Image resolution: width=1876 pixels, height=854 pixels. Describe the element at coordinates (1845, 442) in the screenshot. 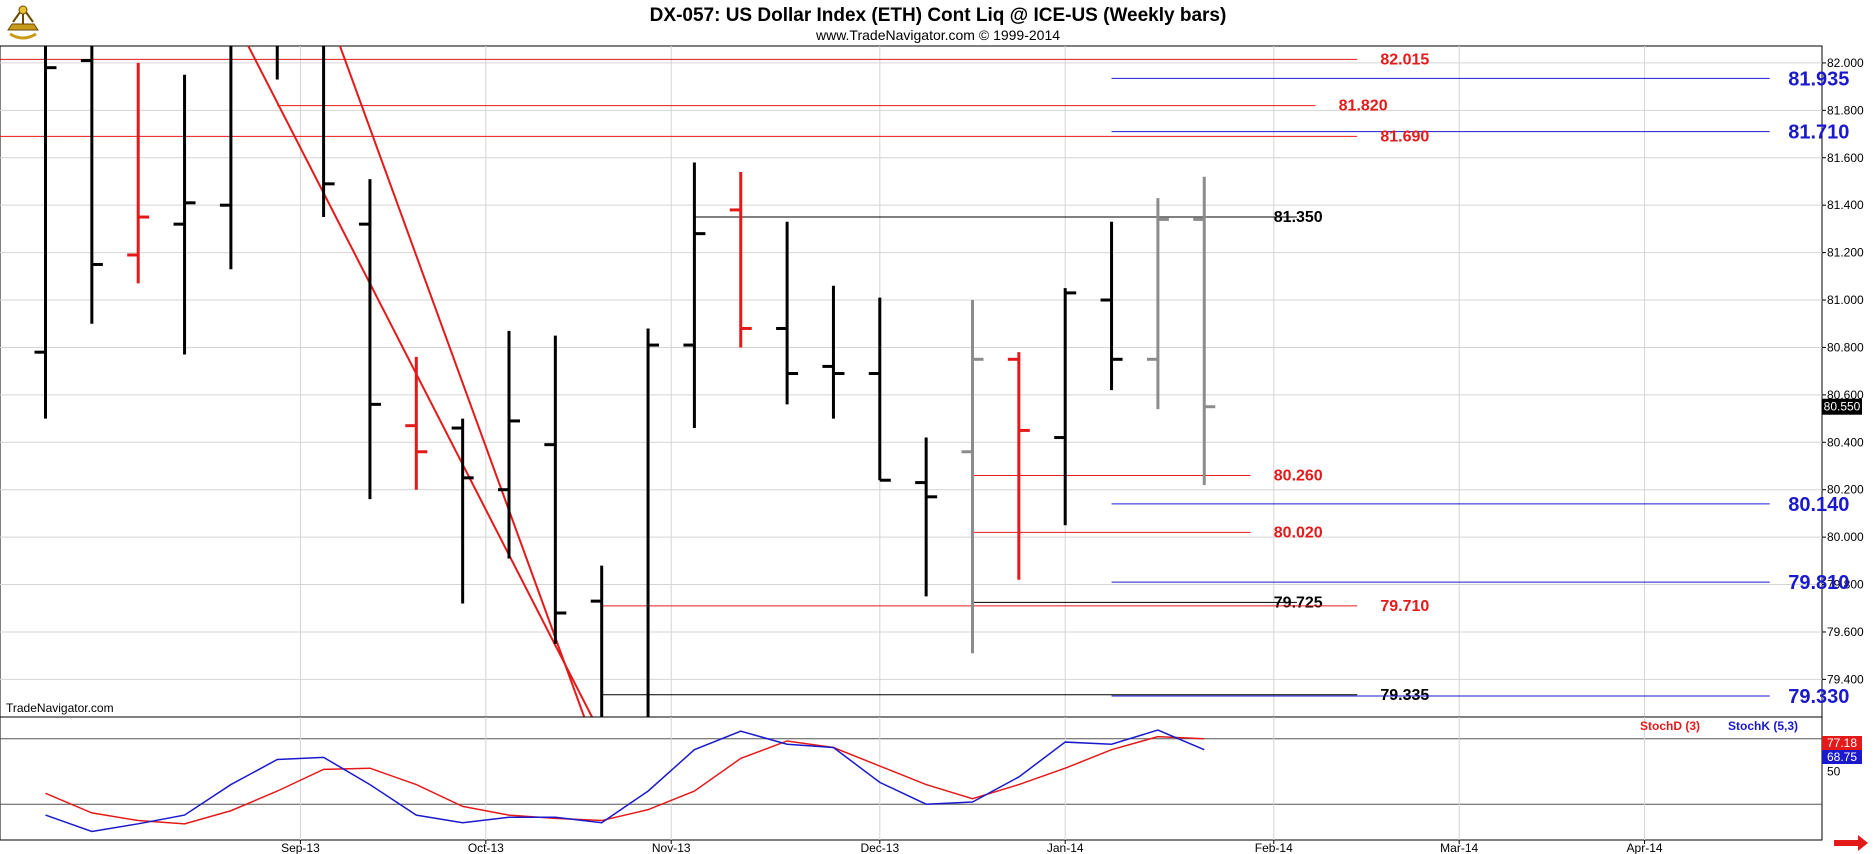

I see `y-tick-label: 80.400` at that location.